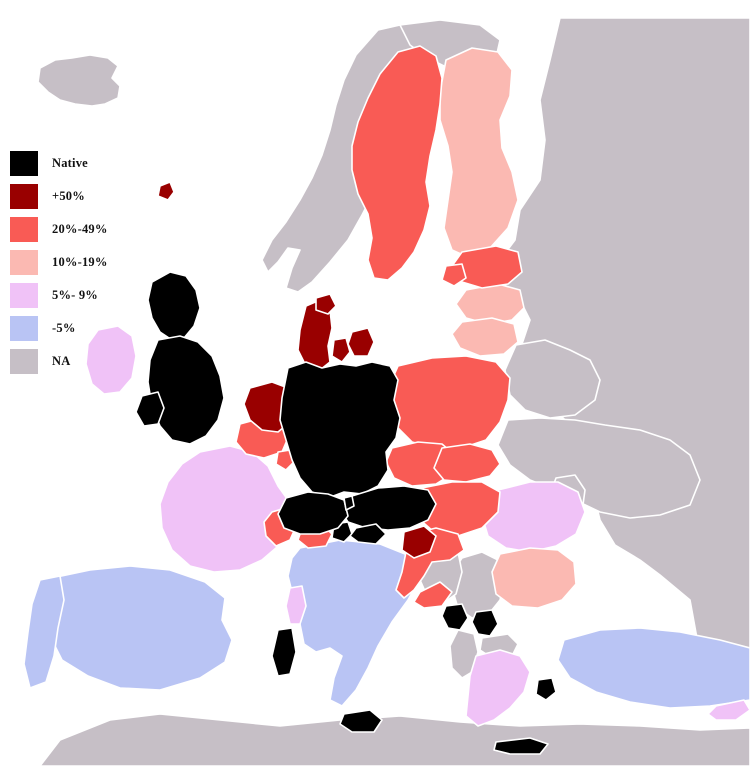  Describe the element at coordinates (368, 534) in the screenshot. I see `region-south-tyrol` at that location.